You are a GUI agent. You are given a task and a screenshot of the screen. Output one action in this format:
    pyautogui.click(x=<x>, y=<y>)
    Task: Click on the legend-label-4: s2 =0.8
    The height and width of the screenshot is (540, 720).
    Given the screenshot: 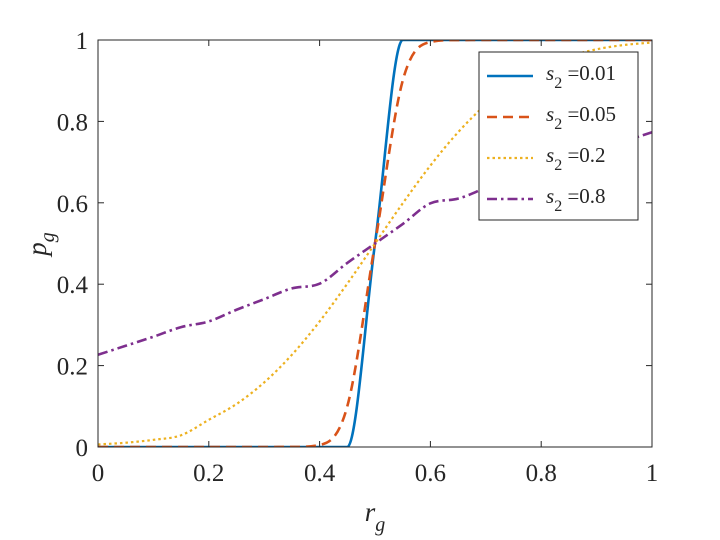 What is the action you would take?
    pyautogui.click(x=576, y=199)
    